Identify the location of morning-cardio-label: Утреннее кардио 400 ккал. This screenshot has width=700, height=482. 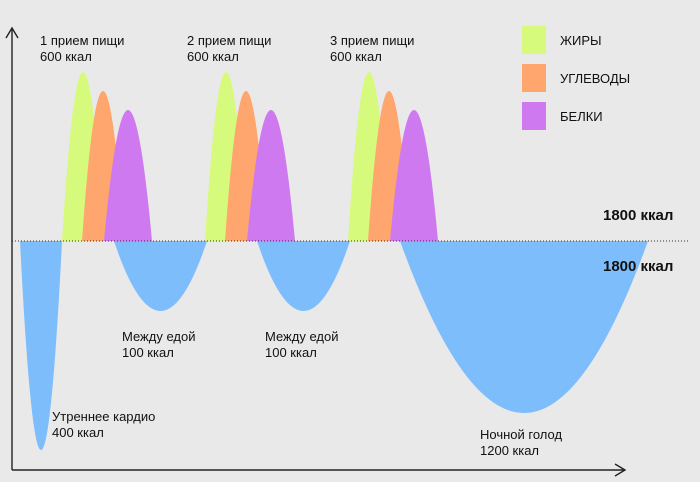
(103, 425).